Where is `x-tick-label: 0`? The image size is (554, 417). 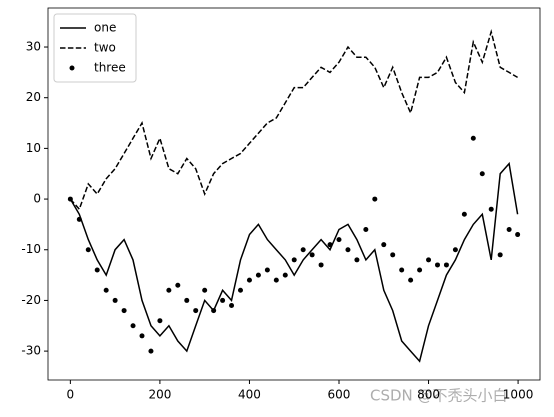 x-tick-label: 0 is located at coordinates (71, 395).